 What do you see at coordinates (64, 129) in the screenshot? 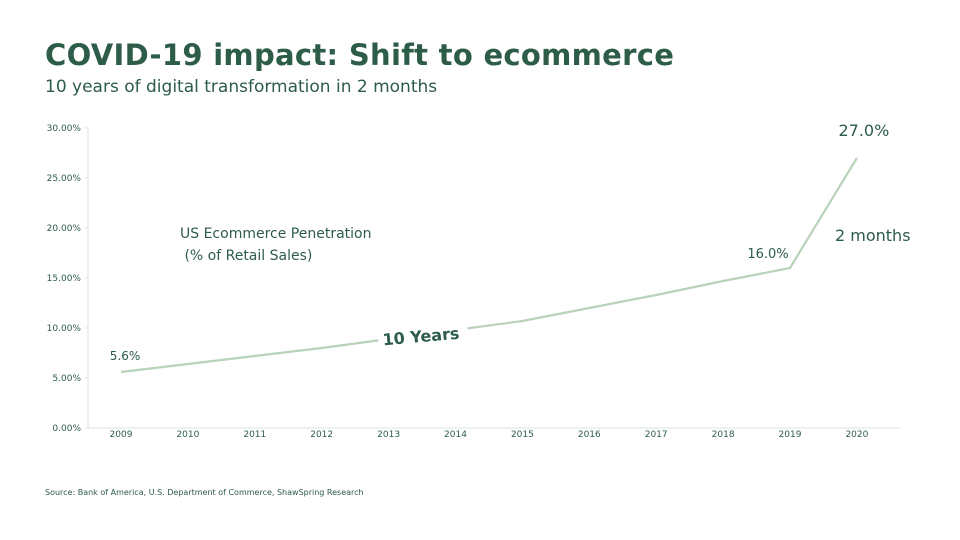
I see `y-tick-label: 30.00%` at bounding box center [64, 129].